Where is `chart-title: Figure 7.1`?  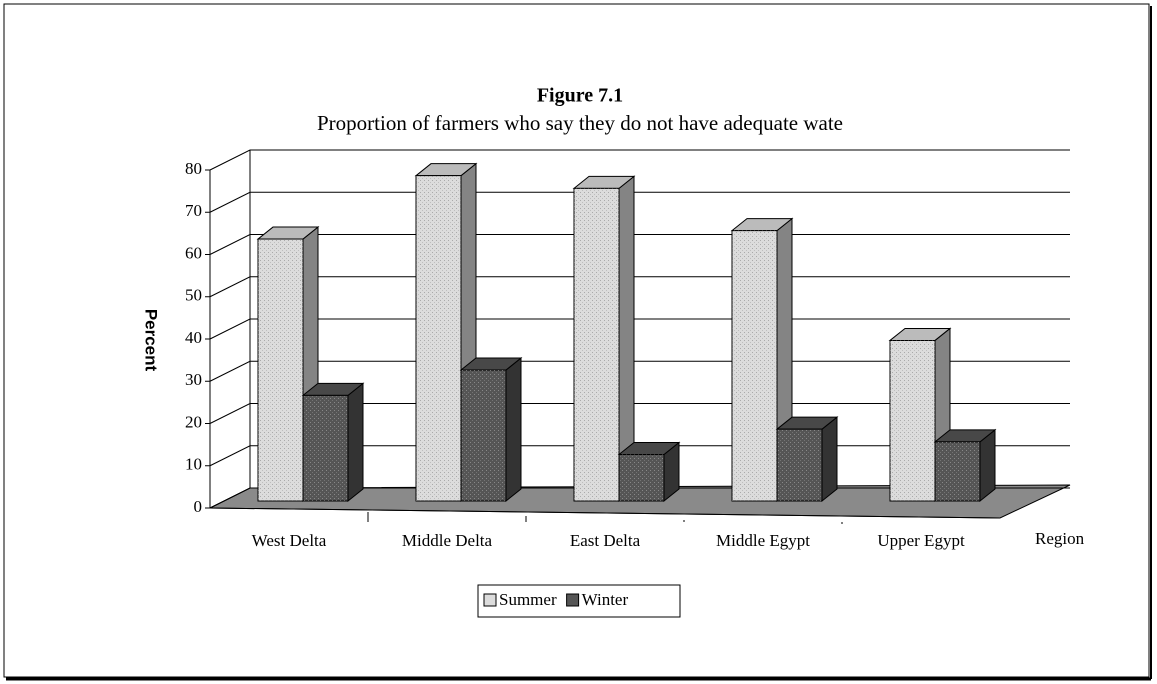
chart-title: Figure 7.1 is located at coordinates (580, 96).